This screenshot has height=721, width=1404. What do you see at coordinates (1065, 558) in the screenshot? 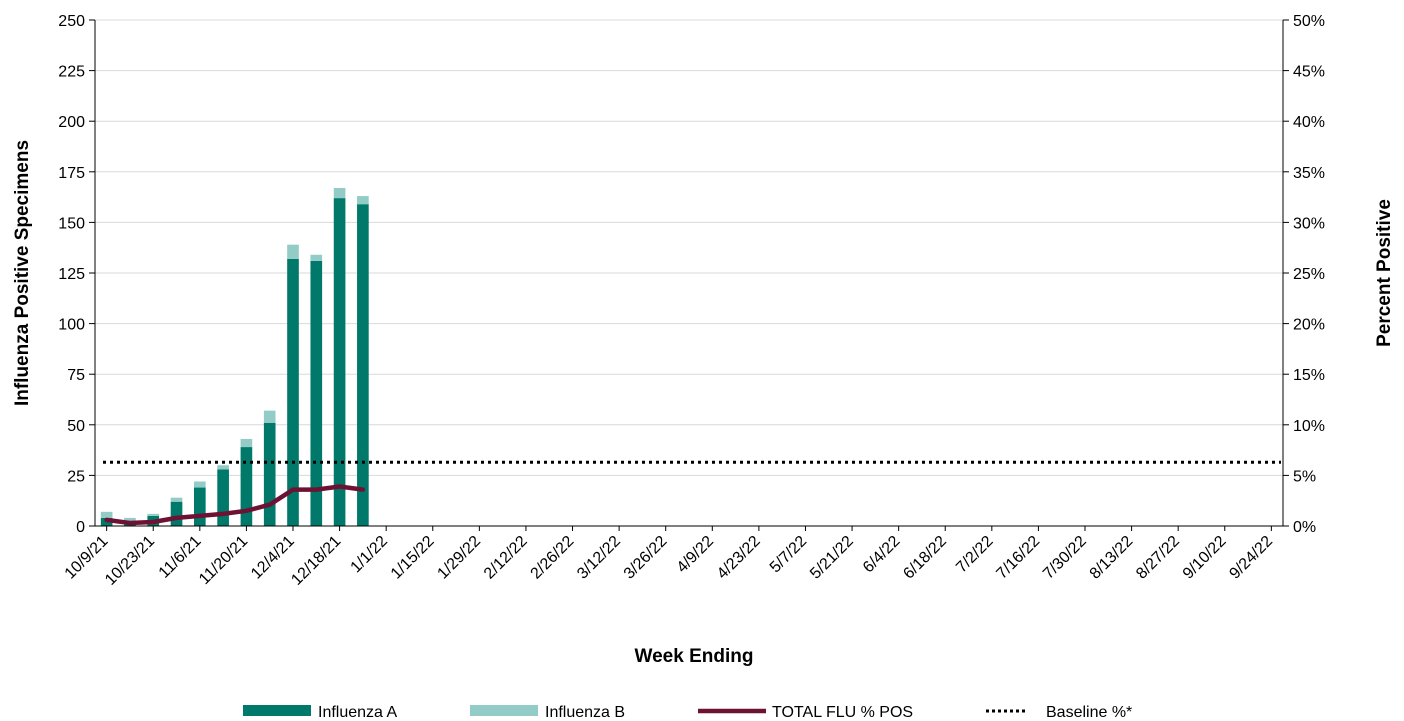
I see `x-tick-label: 7/30/22` at bounding box center [1065, 558].